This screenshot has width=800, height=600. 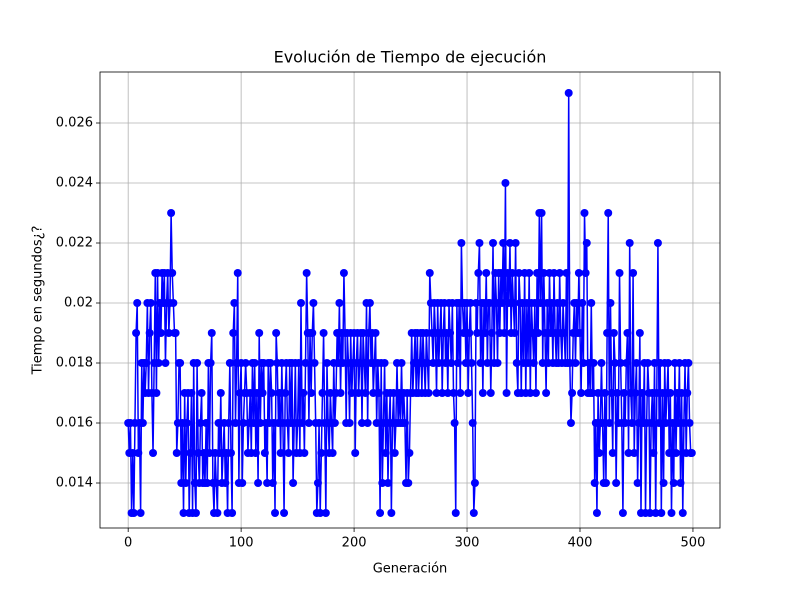 I want to click on y-axis-label: Tiempo en segundos¿?, so click(x=38, y=301).